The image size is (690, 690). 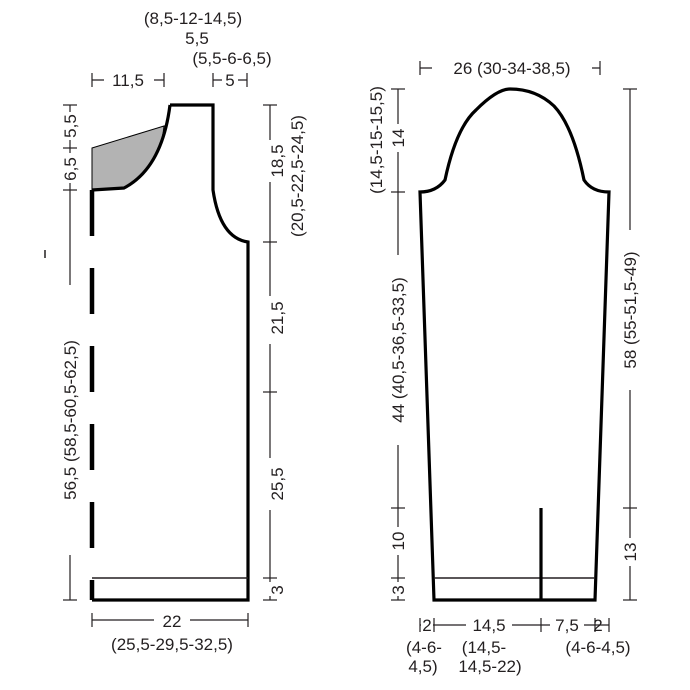 I want to click on sleeve-vent-height-label: 10, so click(x=398, y=541).